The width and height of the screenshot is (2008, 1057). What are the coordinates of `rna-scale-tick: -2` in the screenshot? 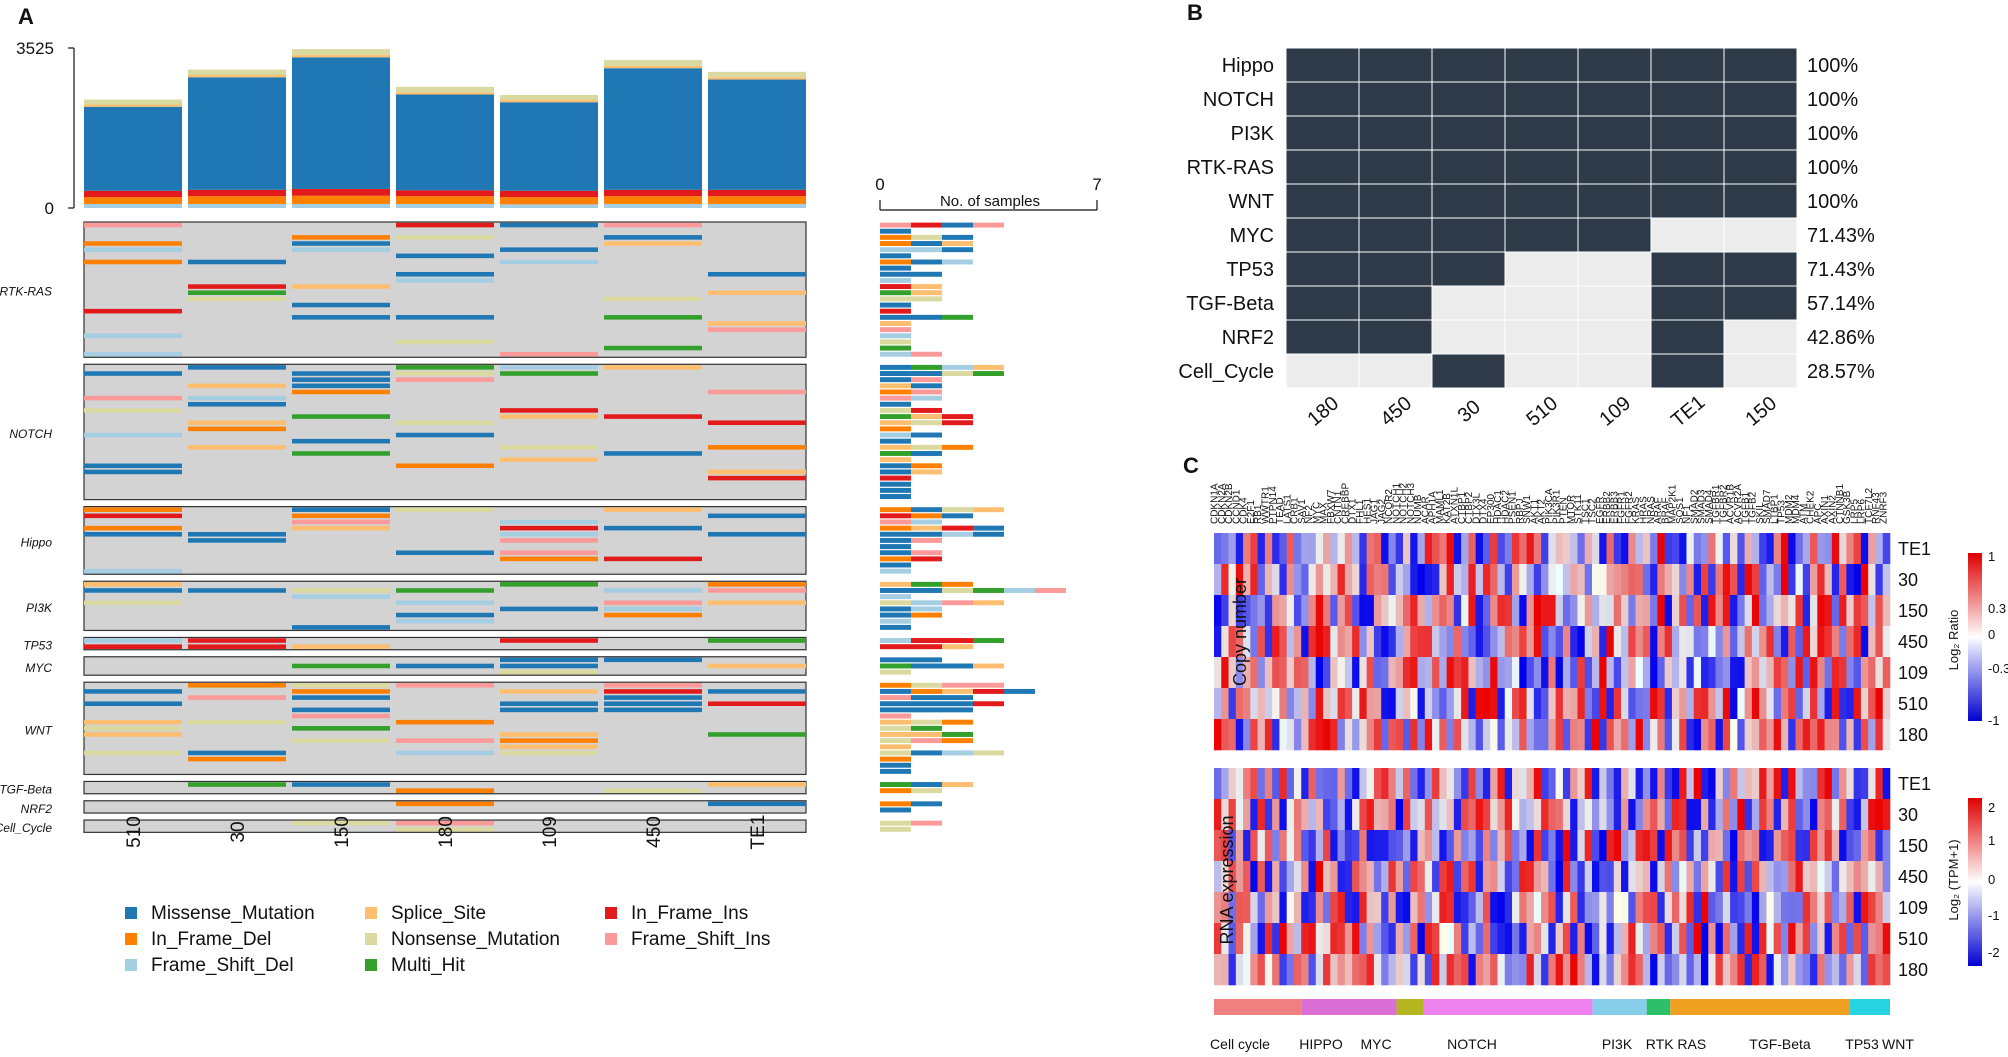 It's located at (1994, 952).